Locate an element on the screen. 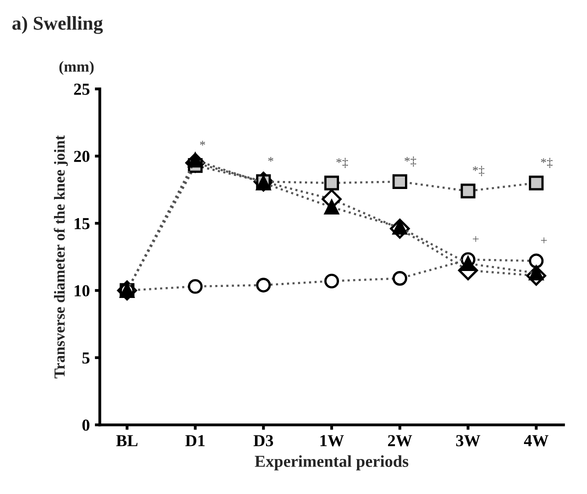 Image resolution: width=587 pixels, height=494 pixels. y-tick-label: 25 is located at coordinates (82, 89).